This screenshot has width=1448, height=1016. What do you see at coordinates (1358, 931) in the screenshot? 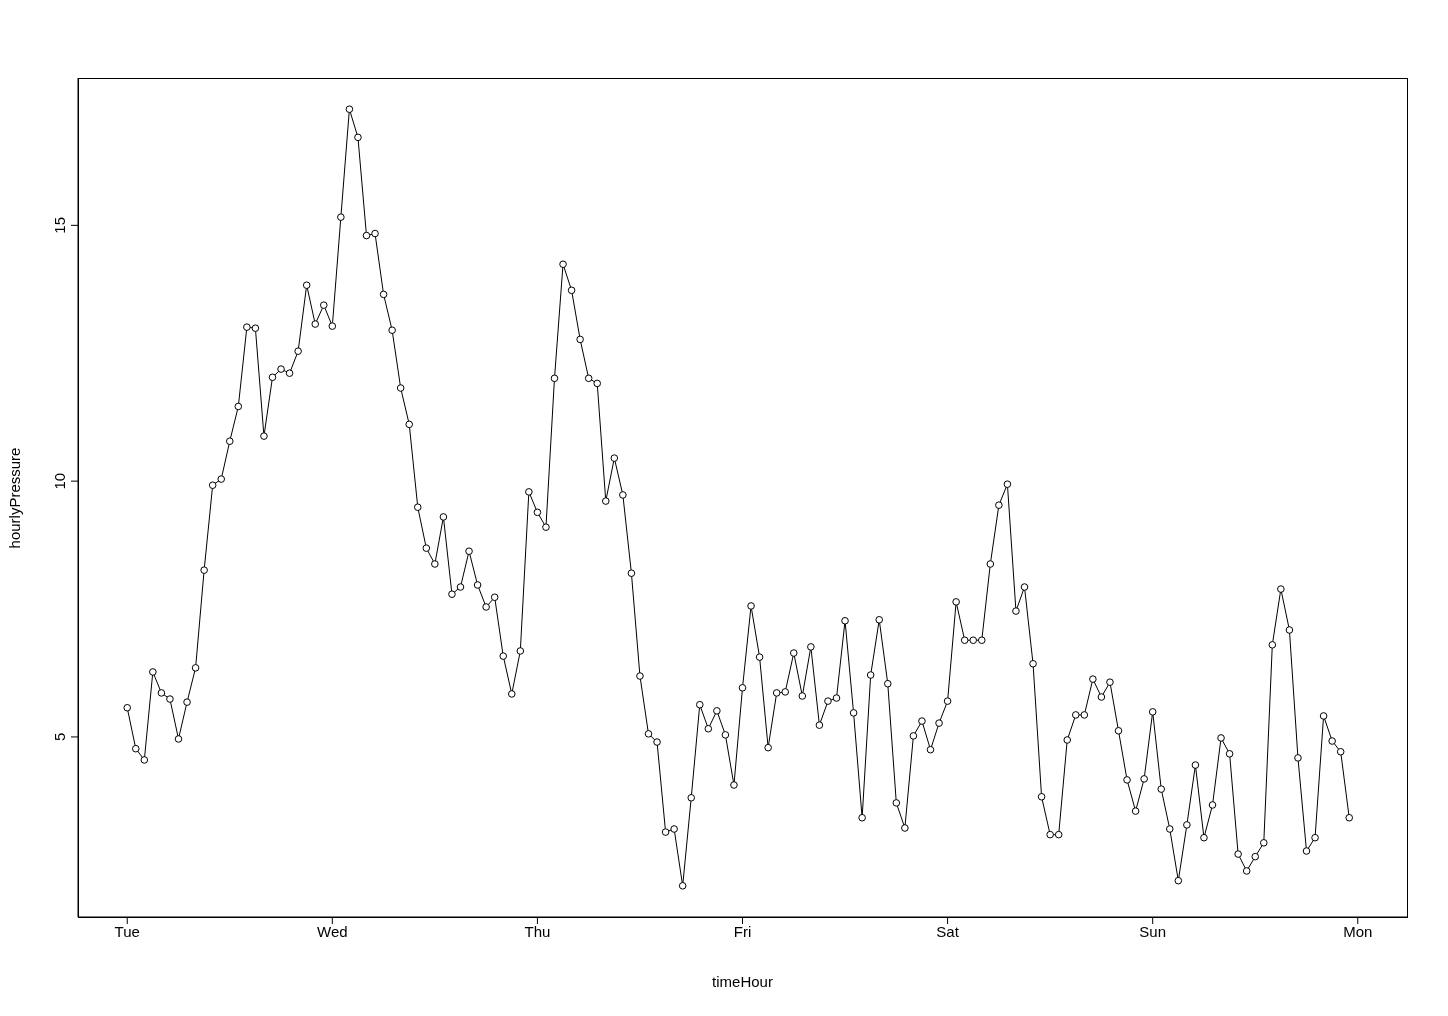
I see `x-tick-label: Mon` at bounding box center [1358, 931].